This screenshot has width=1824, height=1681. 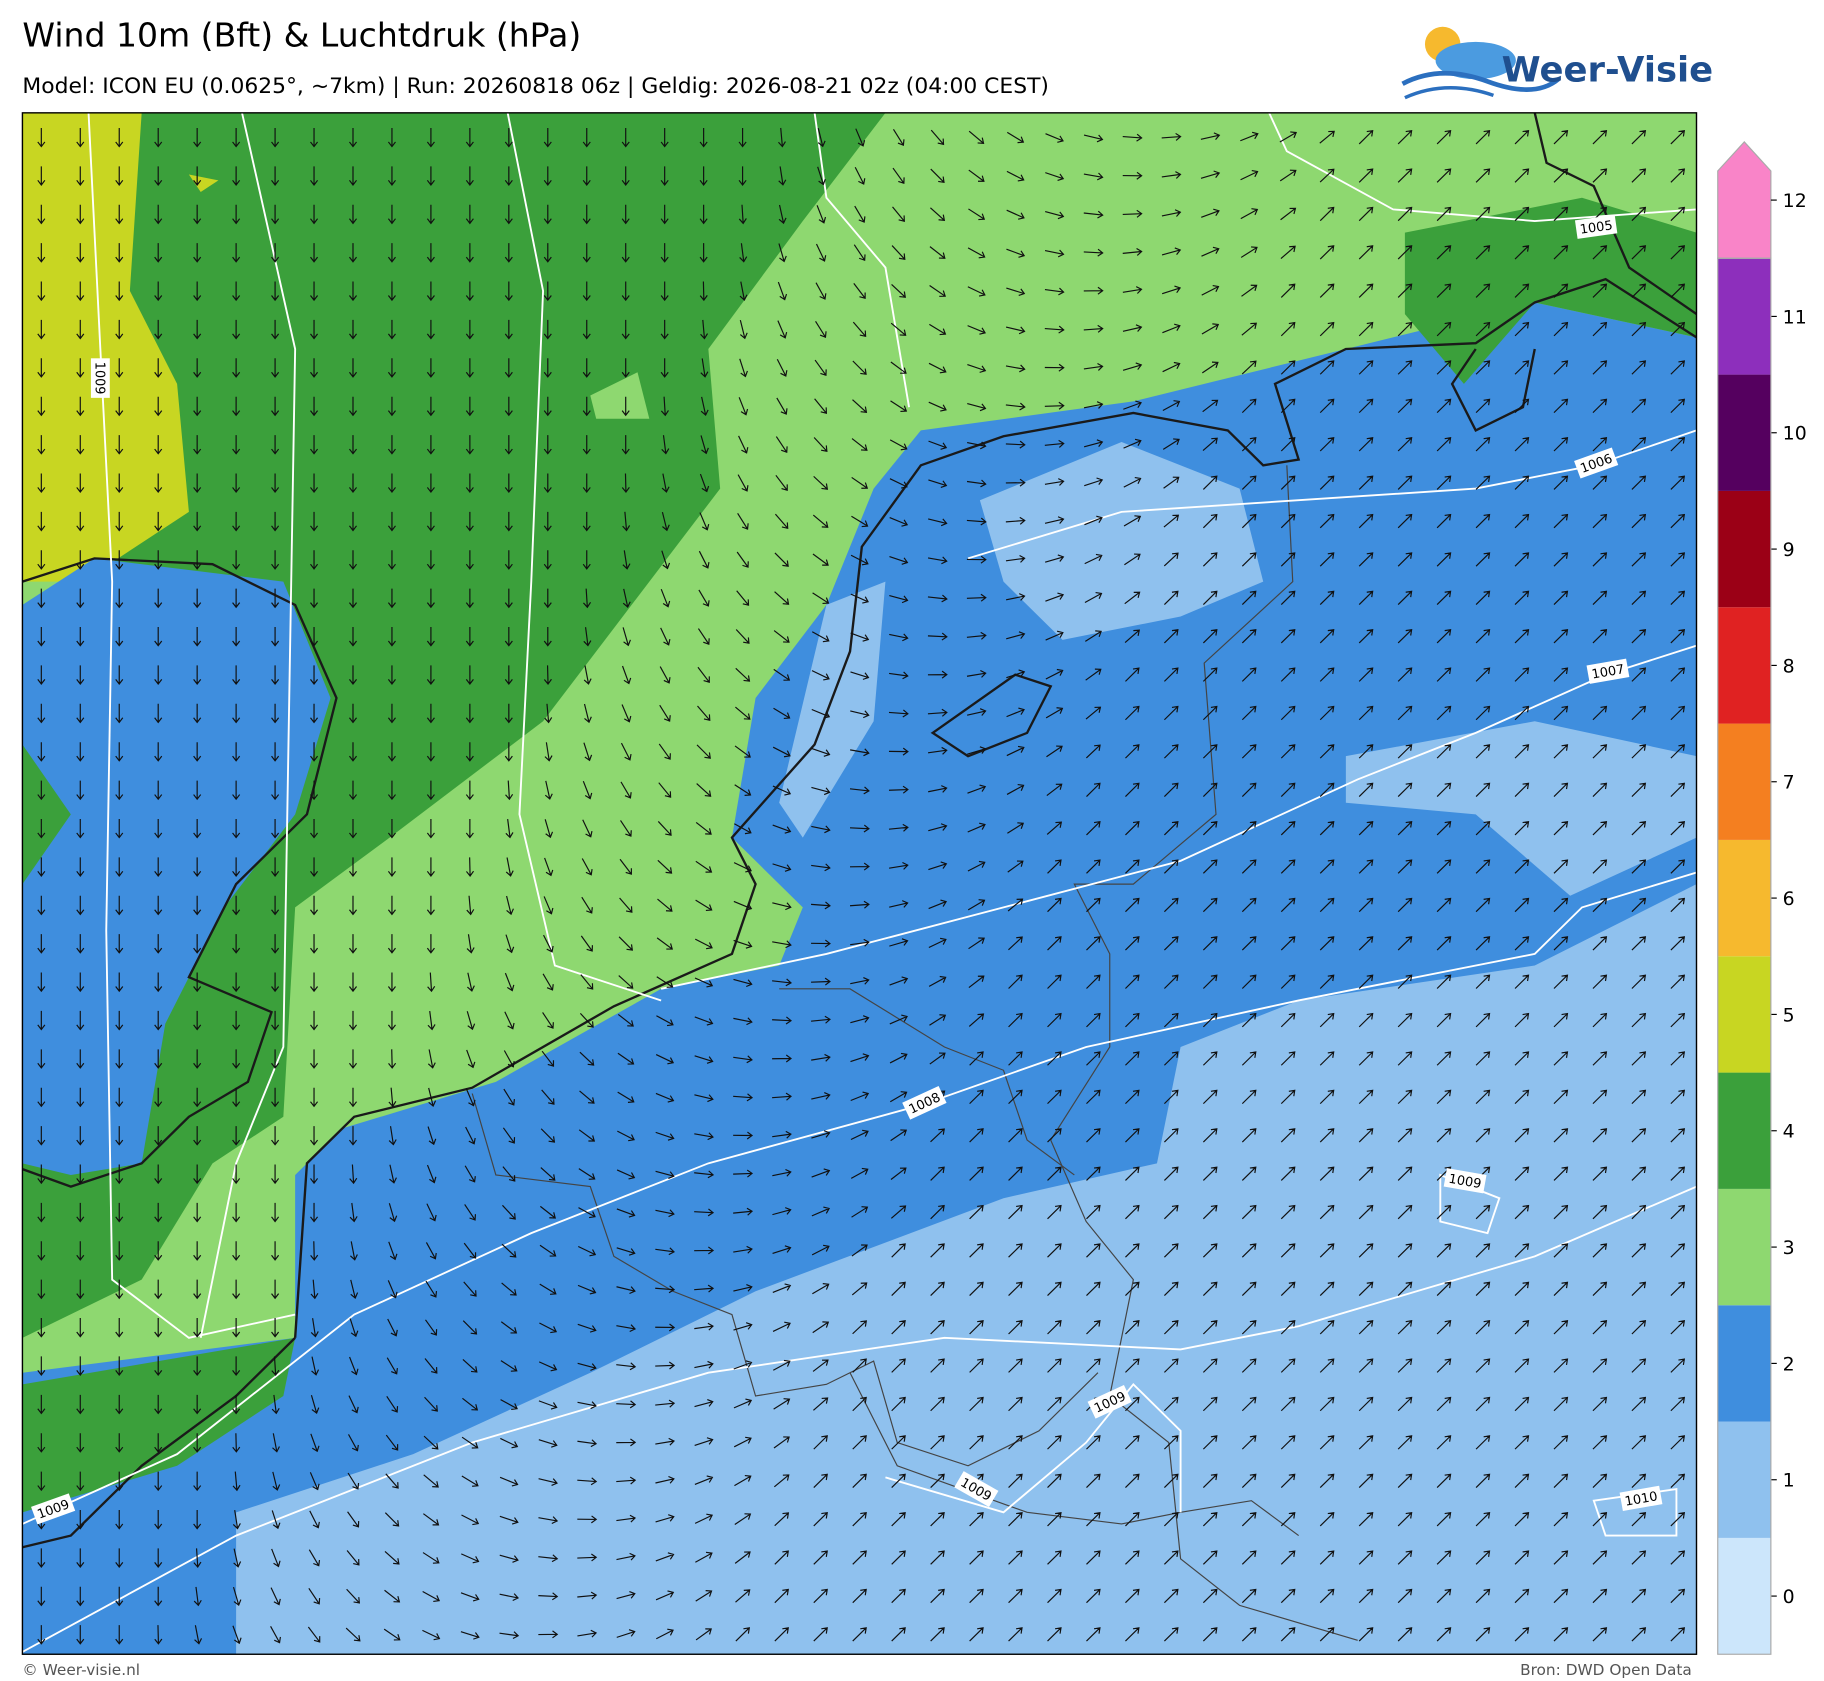 I want to click on colorbar-label: 2, so click(x=1789, y=1365).